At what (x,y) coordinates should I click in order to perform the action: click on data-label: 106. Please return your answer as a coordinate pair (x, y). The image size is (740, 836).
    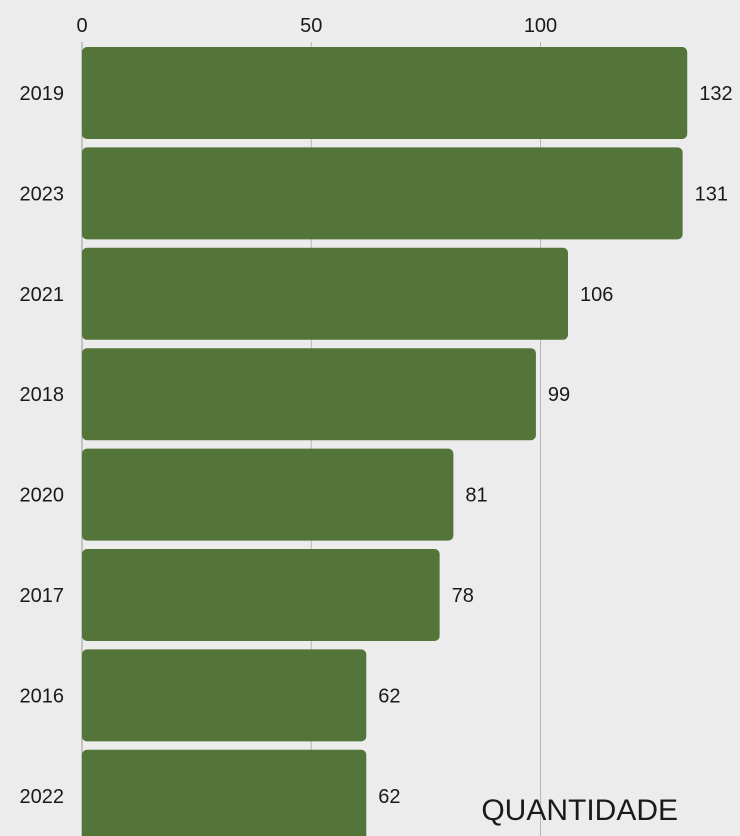
    Looking at the image, I should click on (596, 295).